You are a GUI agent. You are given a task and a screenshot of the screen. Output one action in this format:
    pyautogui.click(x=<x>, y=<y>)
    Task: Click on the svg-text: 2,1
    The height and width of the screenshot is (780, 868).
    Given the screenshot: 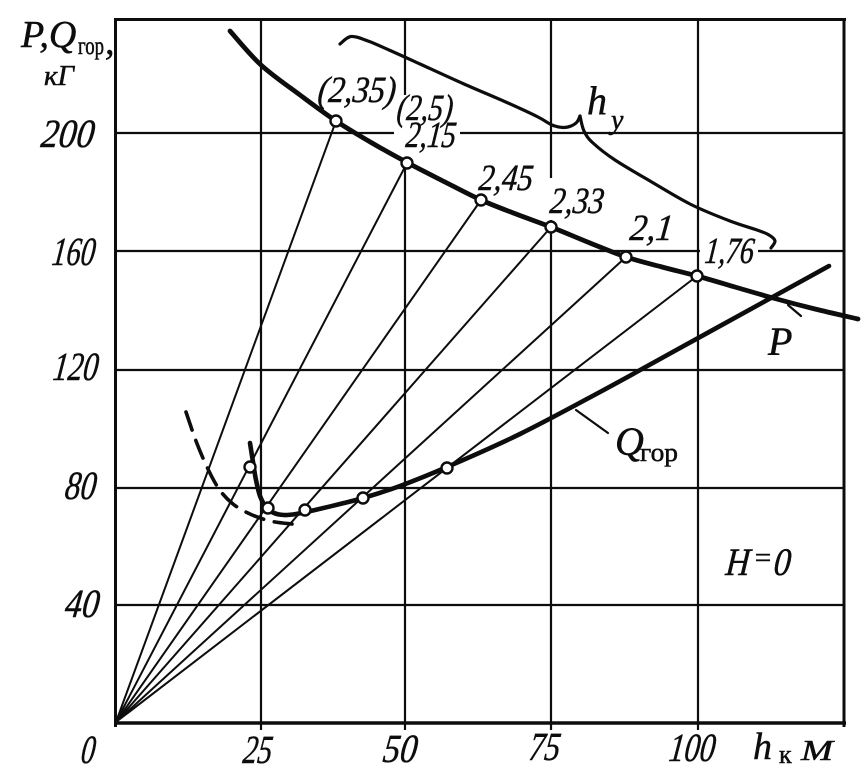 What is the action you would take?
    pyautogui.click(x=651, y=228)
    